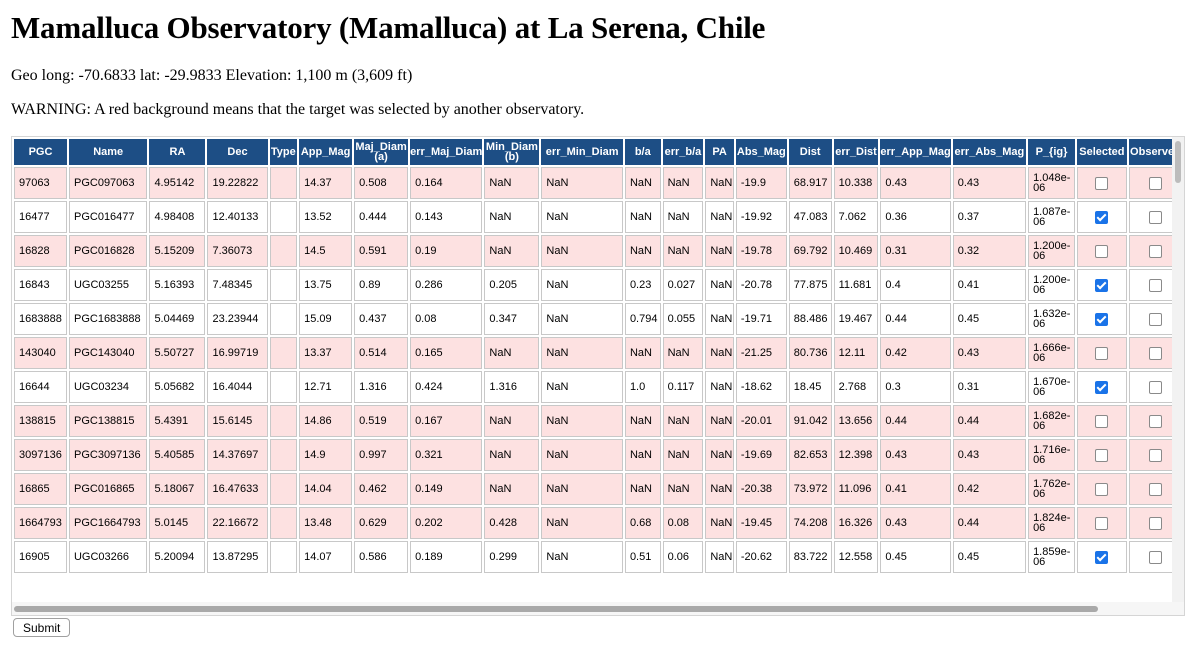 This screenshot has height=657, width=1204. I want to click on table-cell: 12.558, so click(856, 557).